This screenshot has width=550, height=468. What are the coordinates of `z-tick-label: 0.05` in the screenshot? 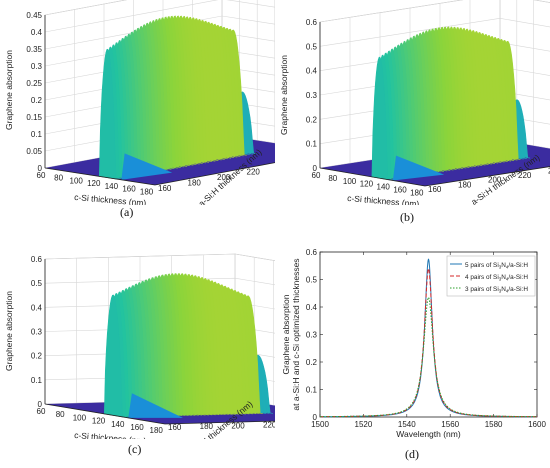 It's located at (34, 151).